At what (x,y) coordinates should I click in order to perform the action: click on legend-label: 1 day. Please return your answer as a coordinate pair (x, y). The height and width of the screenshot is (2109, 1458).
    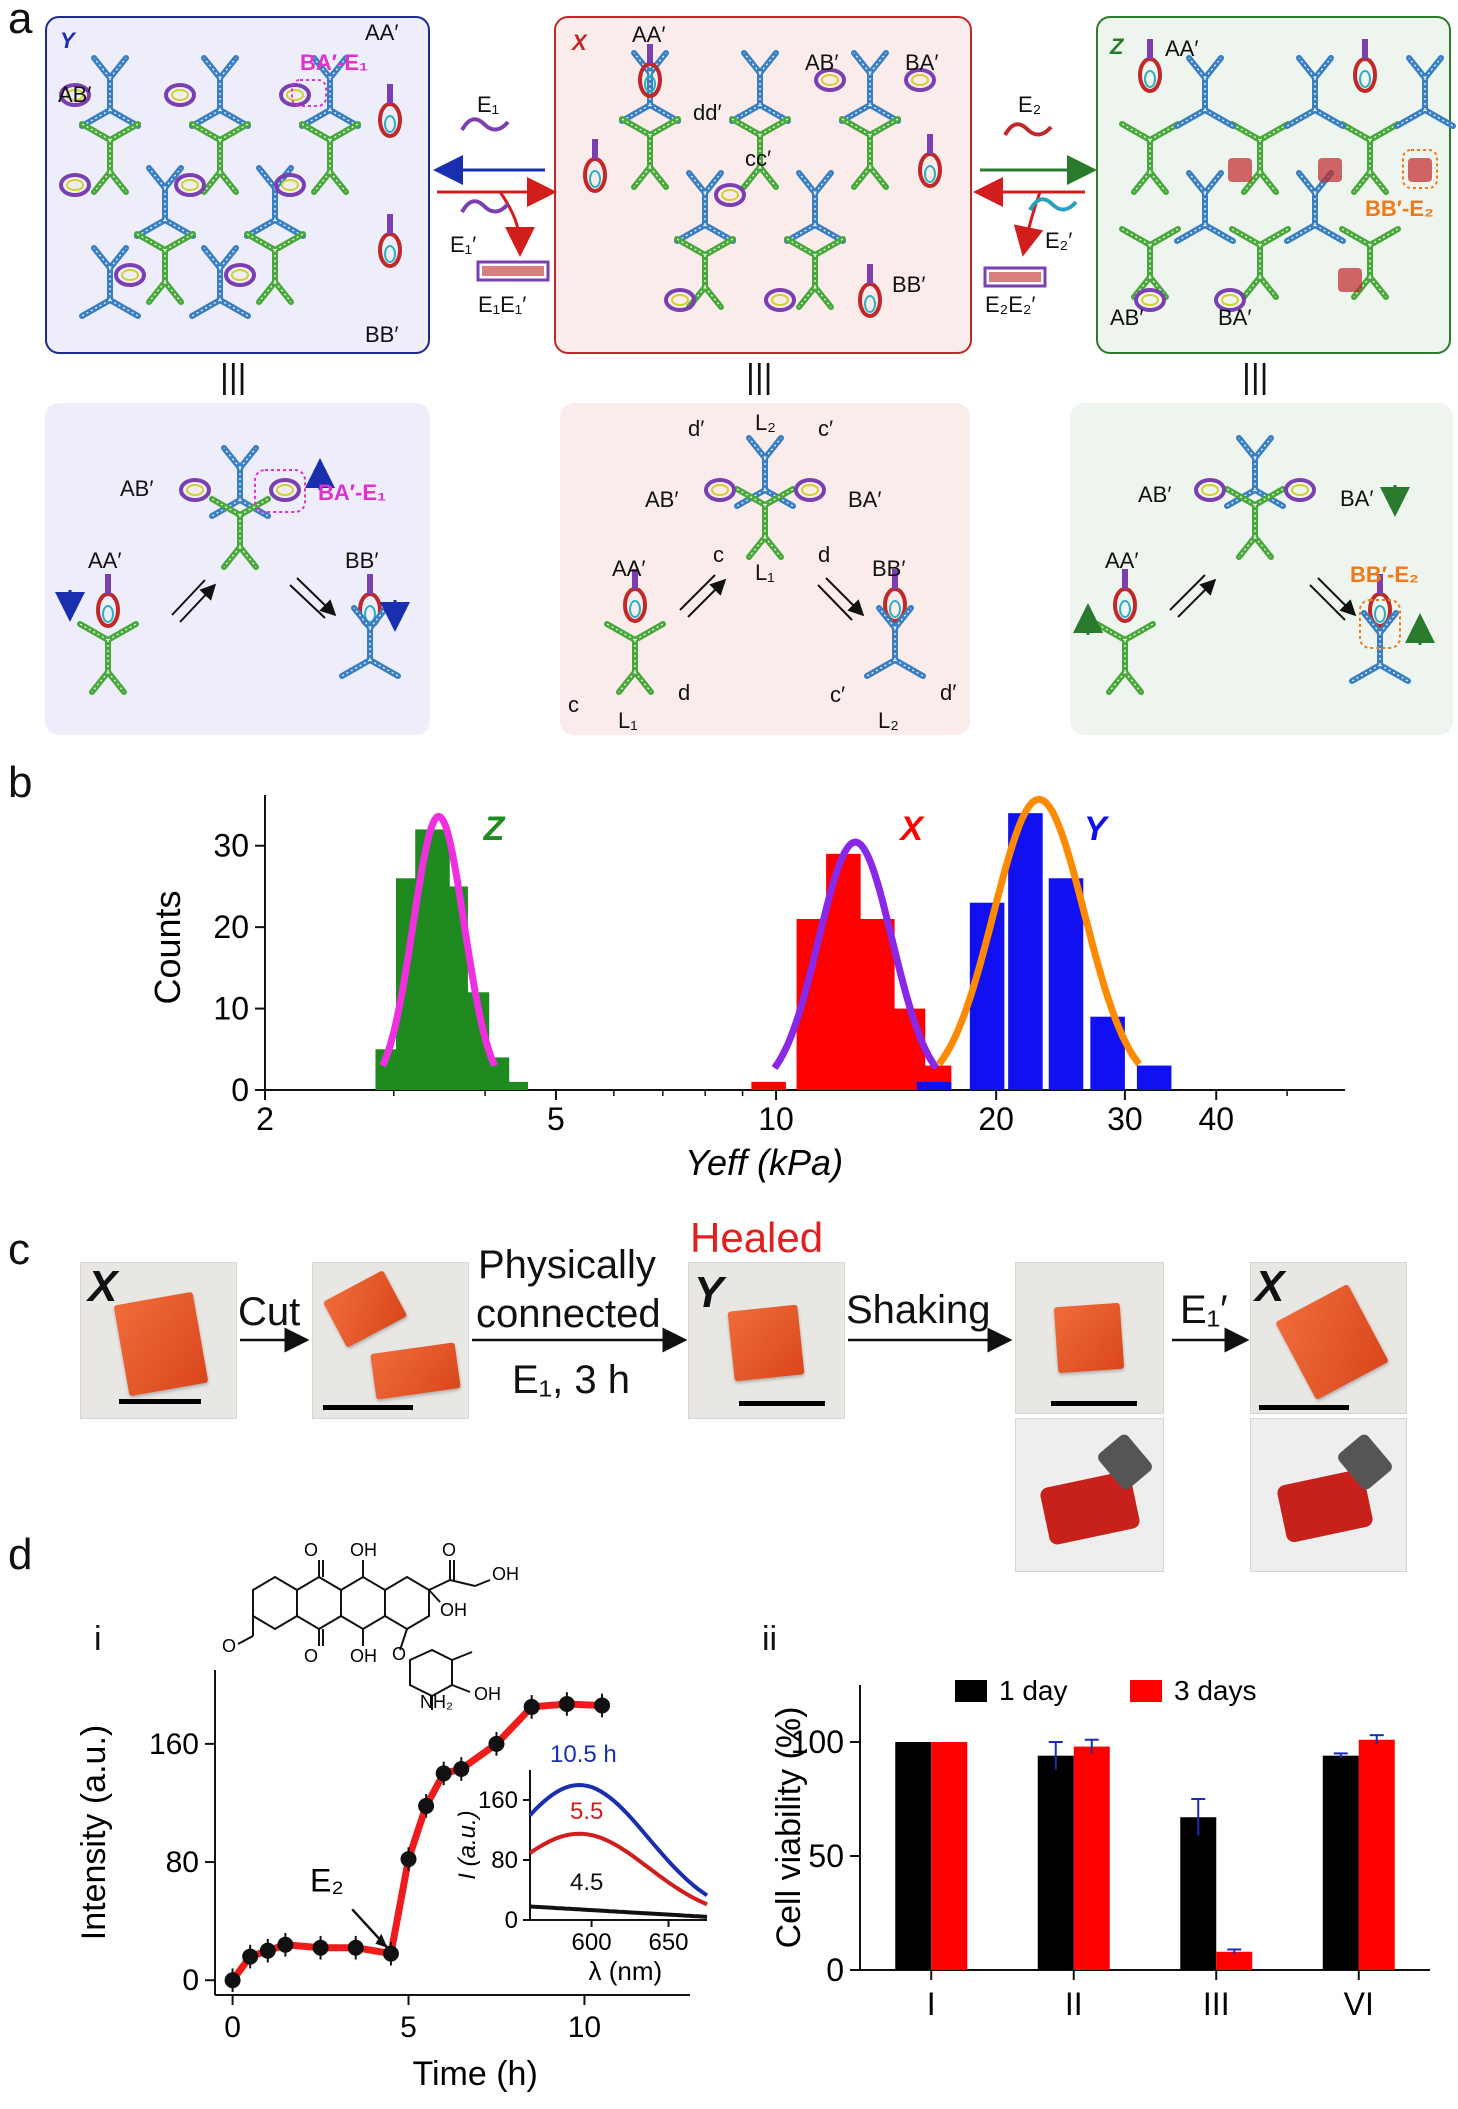
    Looking at the image, I should click on (1033, 1690).